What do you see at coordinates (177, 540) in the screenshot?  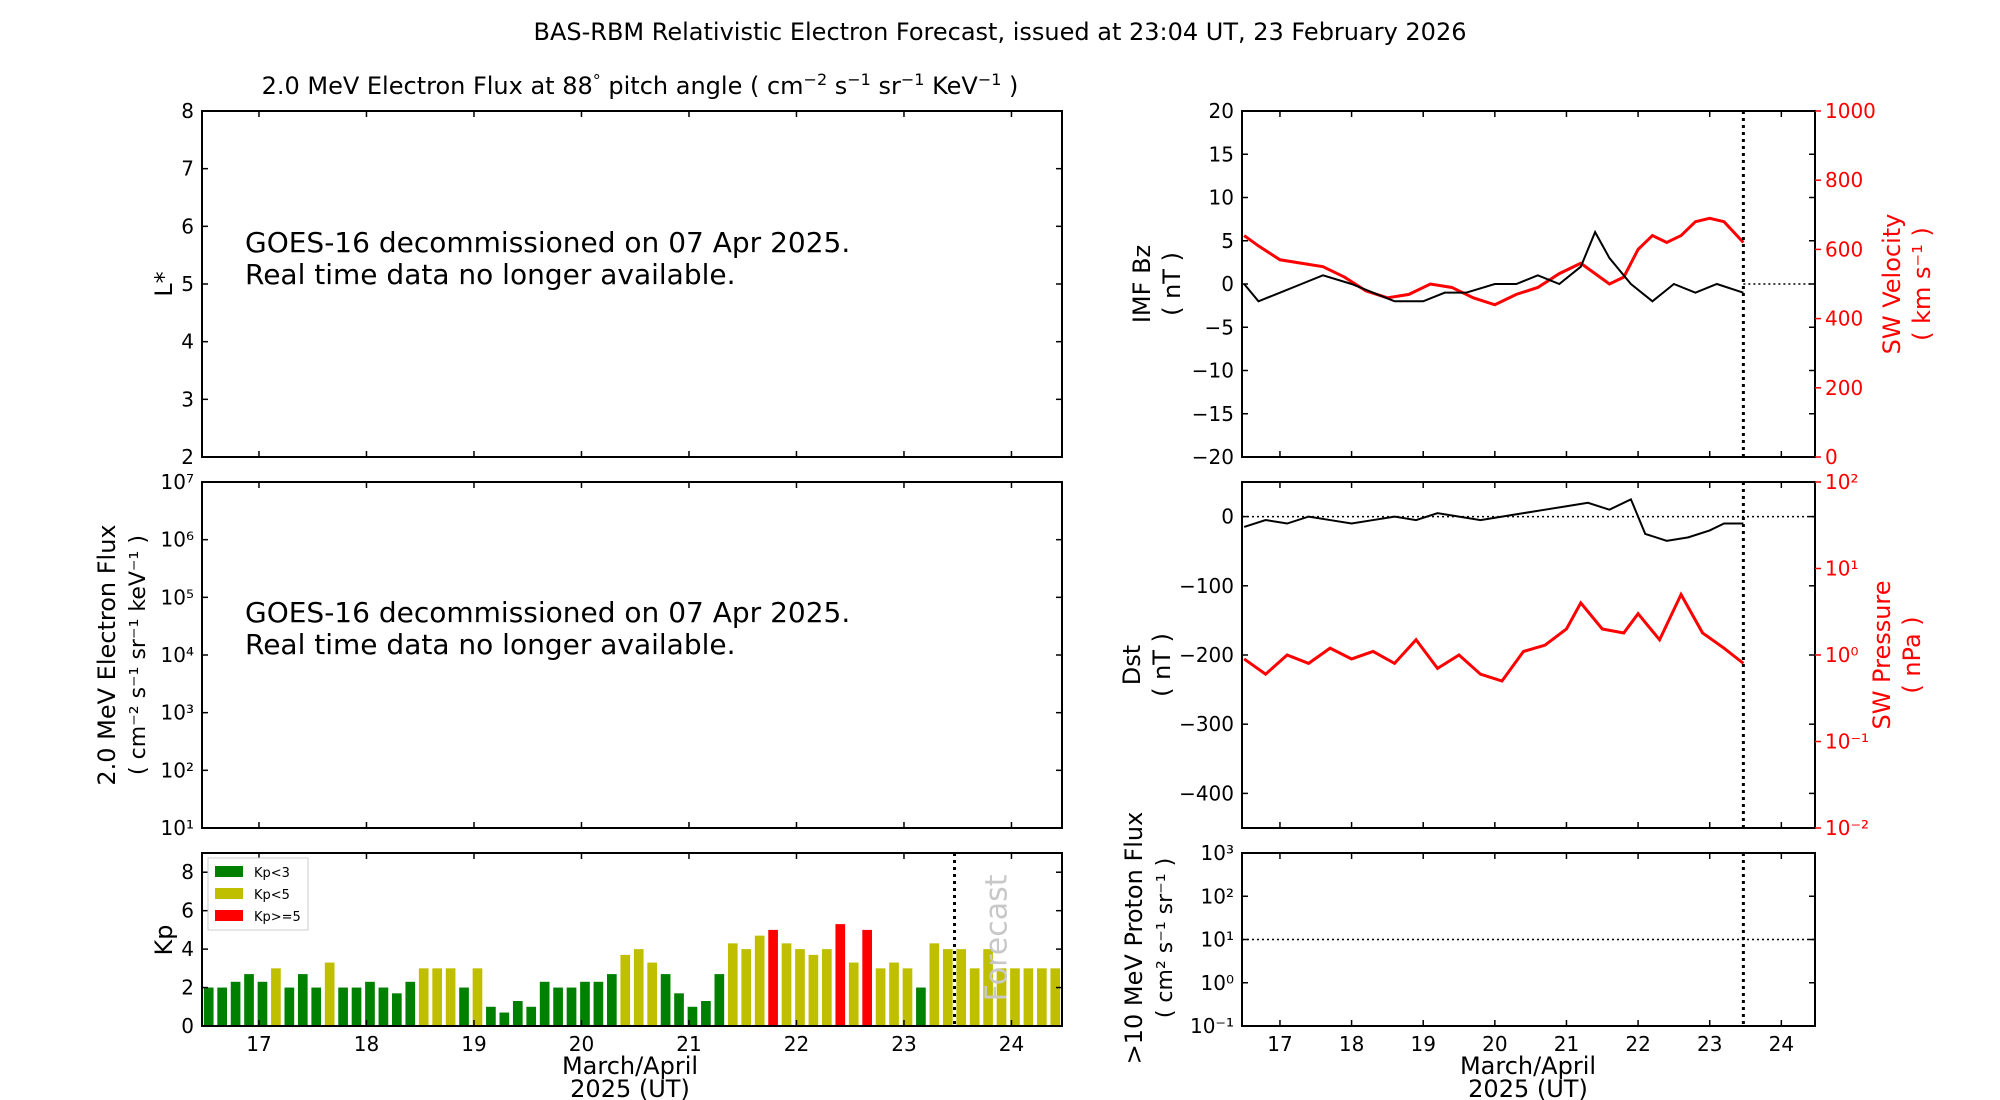 I see `y-tick-label: 10⁶` at bounding box center [177, 540].